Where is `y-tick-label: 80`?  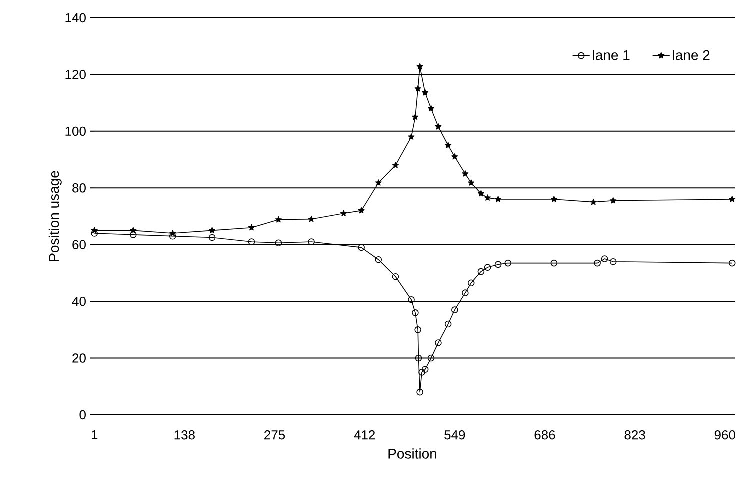
y-tick-label: 80 is located at coordinates (79, 188).